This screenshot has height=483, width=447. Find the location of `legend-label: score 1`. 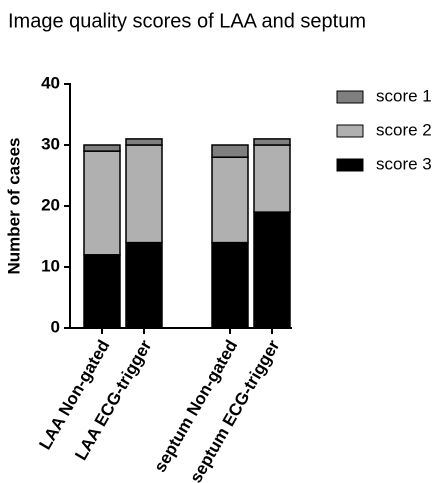

legend-label: score 1 is located at coordinates (404, 95).